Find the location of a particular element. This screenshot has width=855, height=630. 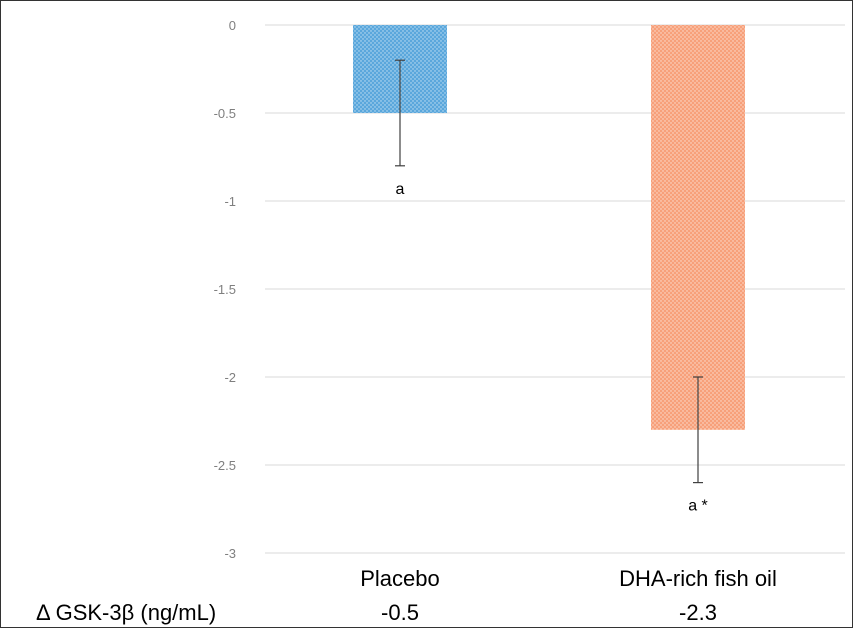

y-axis: 0 -0.5 -1 -1.5 -2 -2.5 -3 is located at coordinates (225, 289).